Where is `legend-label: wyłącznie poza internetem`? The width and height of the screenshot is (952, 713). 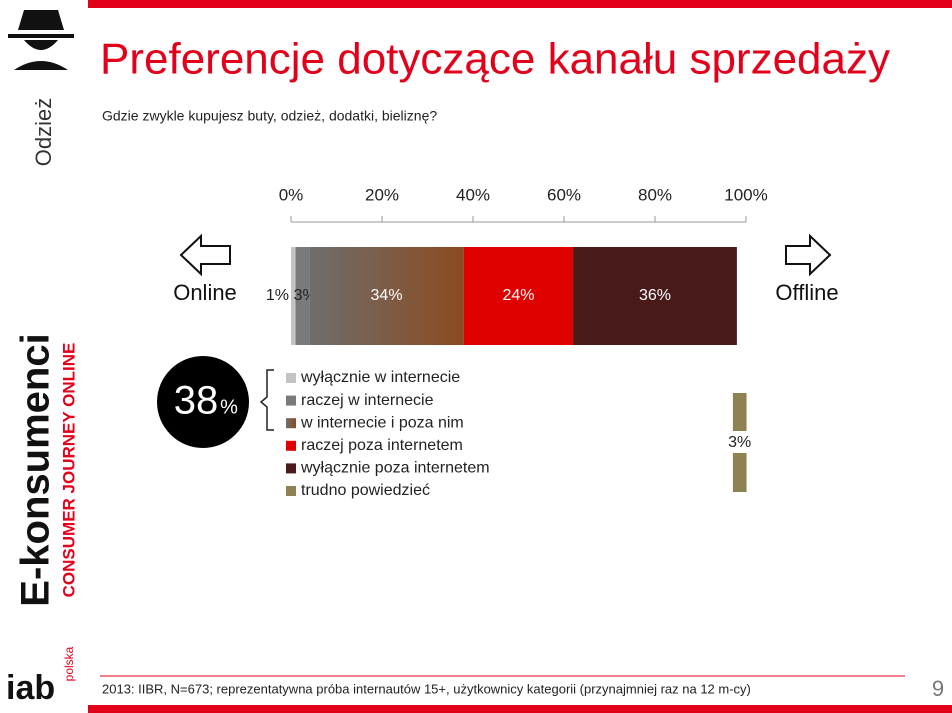 legend-label: wyłącznie poza internetem is located at coordinates (395, 468).